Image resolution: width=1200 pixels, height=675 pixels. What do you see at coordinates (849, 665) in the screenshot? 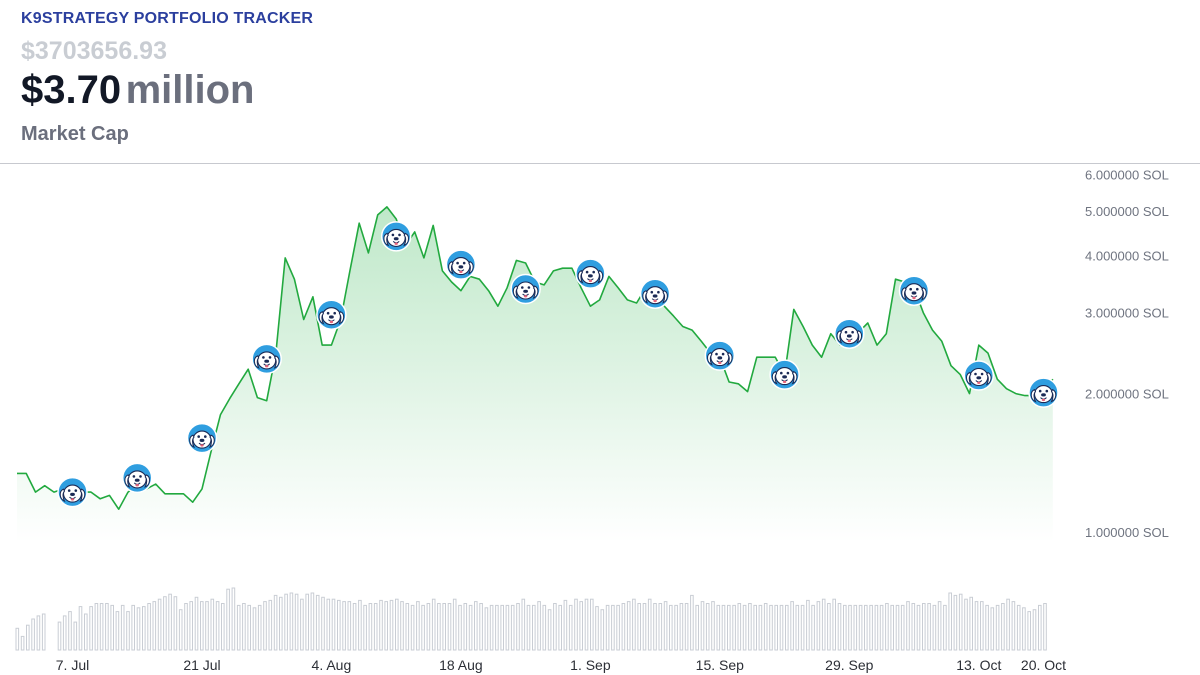
I see `x-tick-label: 29. Sep` at bounding box center [849, 665].